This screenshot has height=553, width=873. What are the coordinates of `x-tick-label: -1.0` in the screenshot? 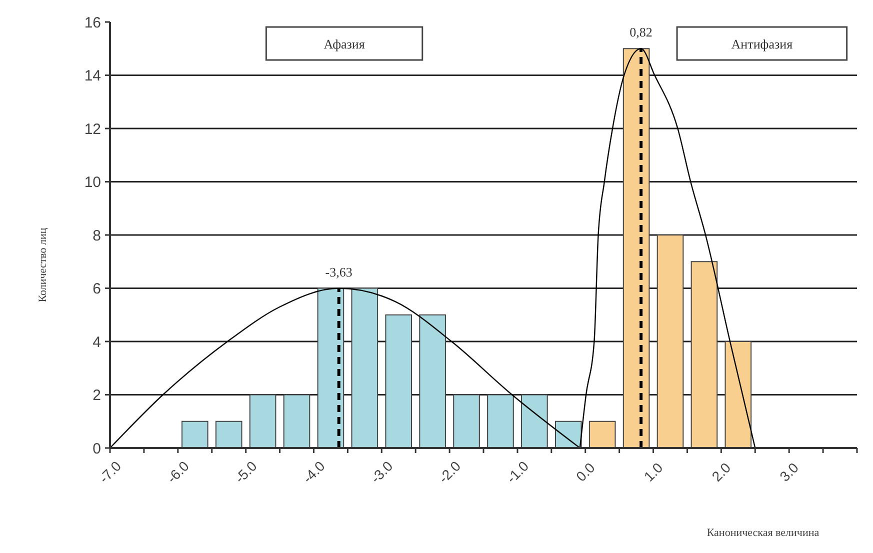 It's located at (517, 472).